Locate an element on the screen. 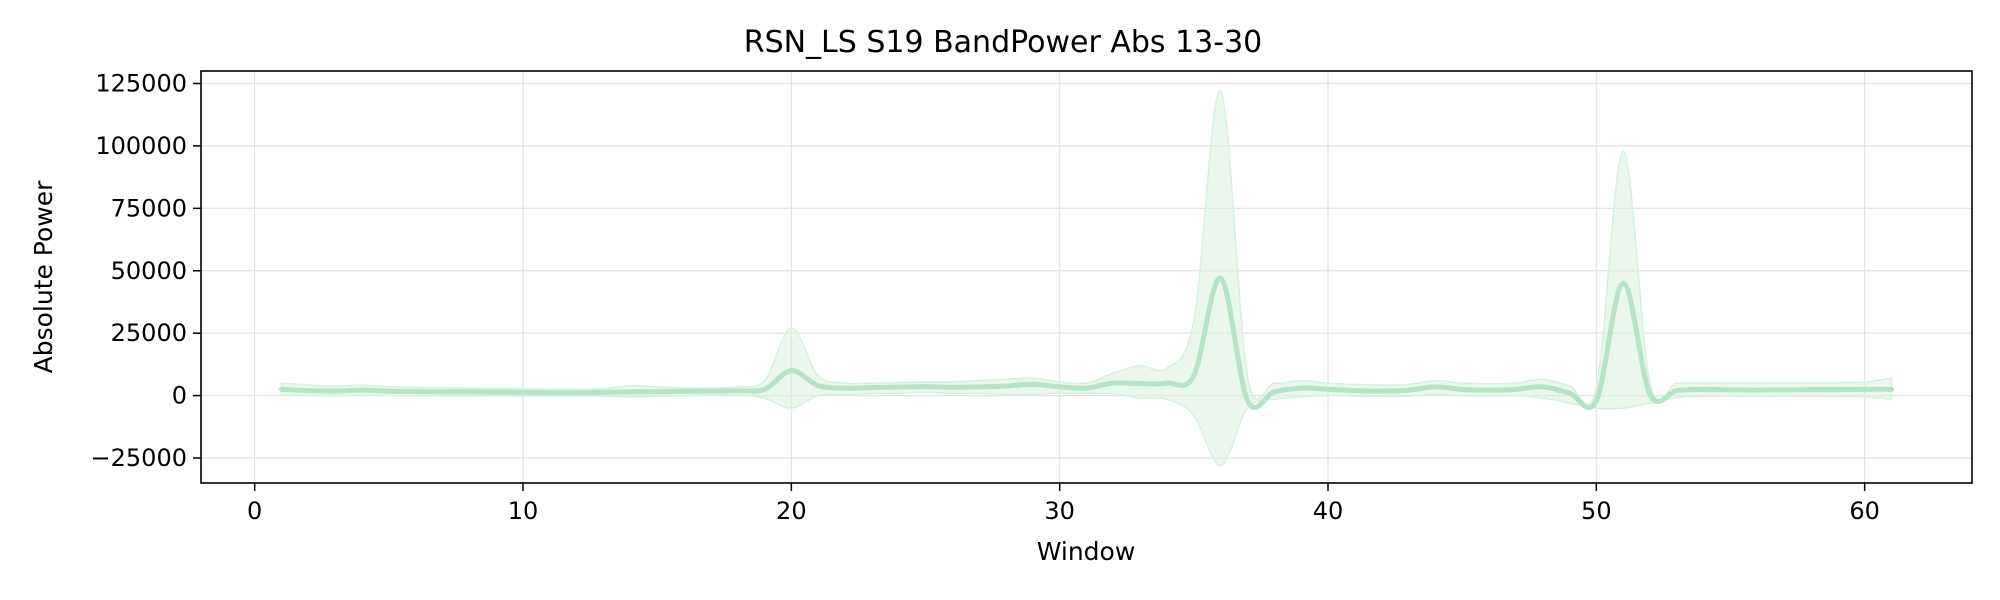 The width and height of the screenshot is (2000, 600). y-tick-label: 25000 is located at coordinates (149, 333).